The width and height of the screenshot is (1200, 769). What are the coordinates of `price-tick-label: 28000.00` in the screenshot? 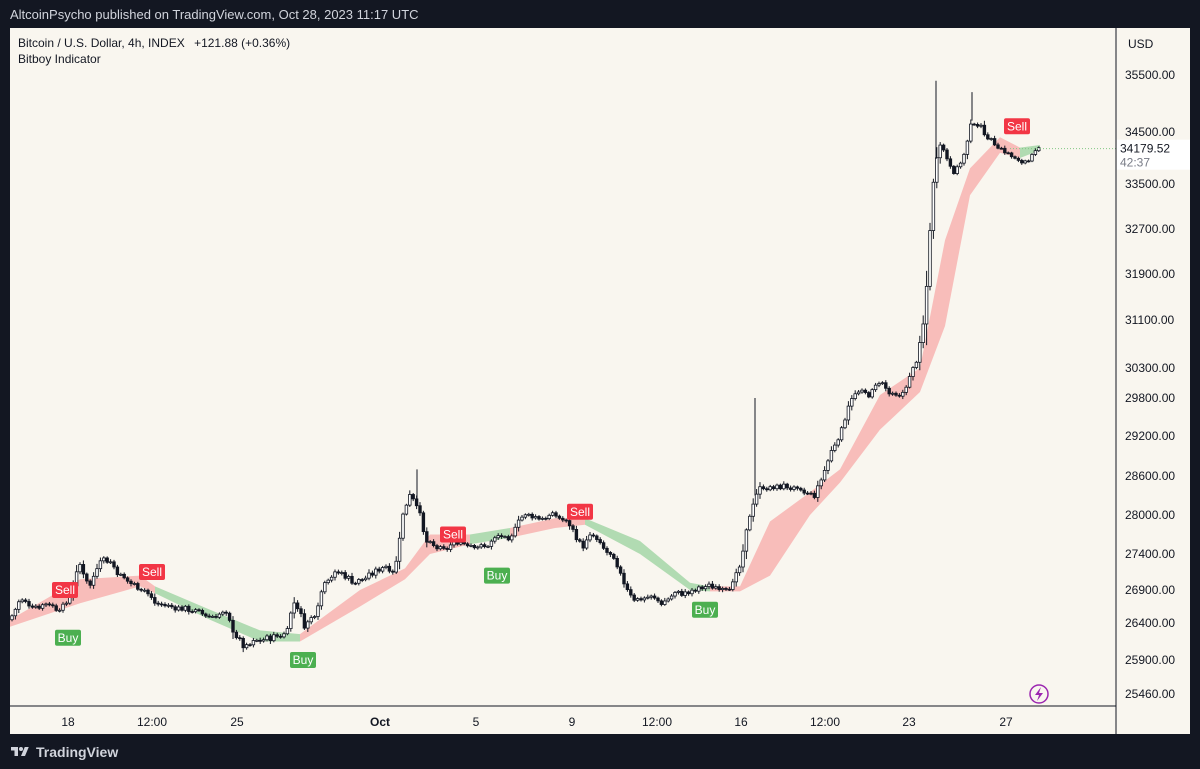 It's located at (1150, 515).